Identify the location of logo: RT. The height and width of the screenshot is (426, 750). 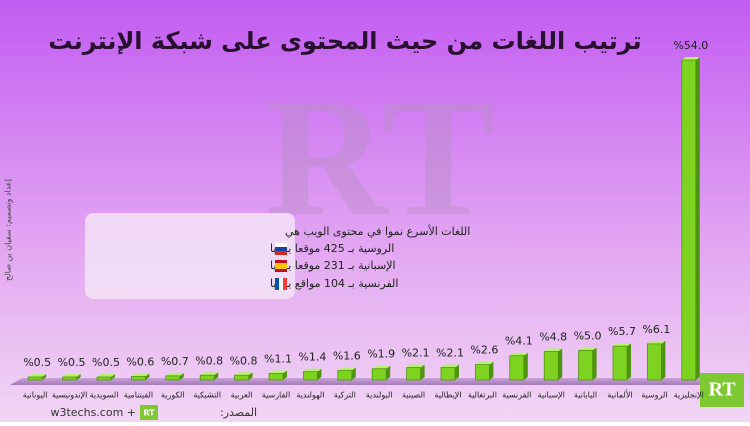
(722, 390).